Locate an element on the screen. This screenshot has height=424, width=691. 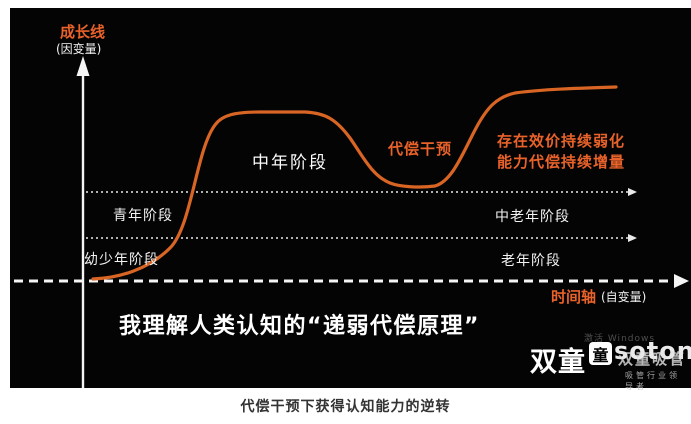
stage-label-youth: 青年阶段 is located at coordinates (143, 216).